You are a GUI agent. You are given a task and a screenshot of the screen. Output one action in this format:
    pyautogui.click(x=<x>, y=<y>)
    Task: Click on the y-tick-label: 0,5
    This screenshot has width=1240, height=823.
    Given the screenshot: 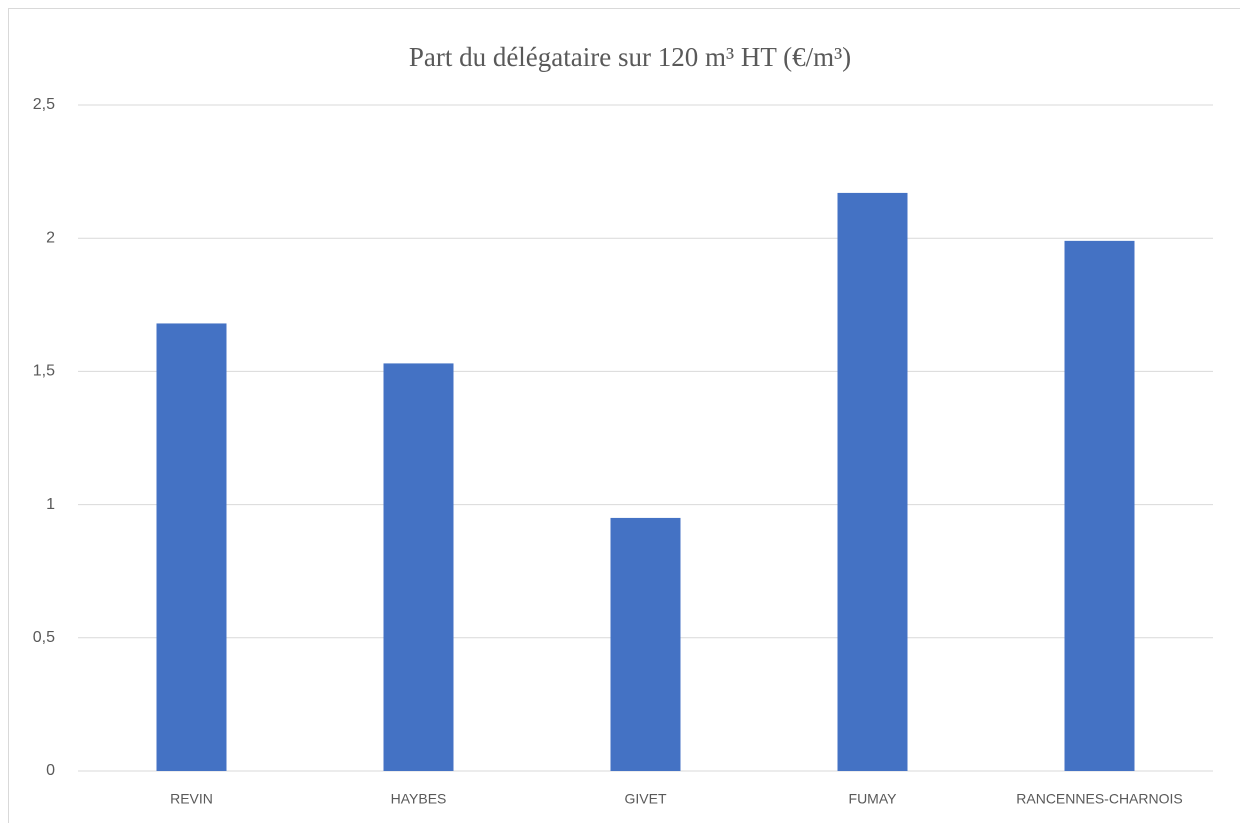 What is the action you would take?
    pyautogui.click(x=44, y=637)
    